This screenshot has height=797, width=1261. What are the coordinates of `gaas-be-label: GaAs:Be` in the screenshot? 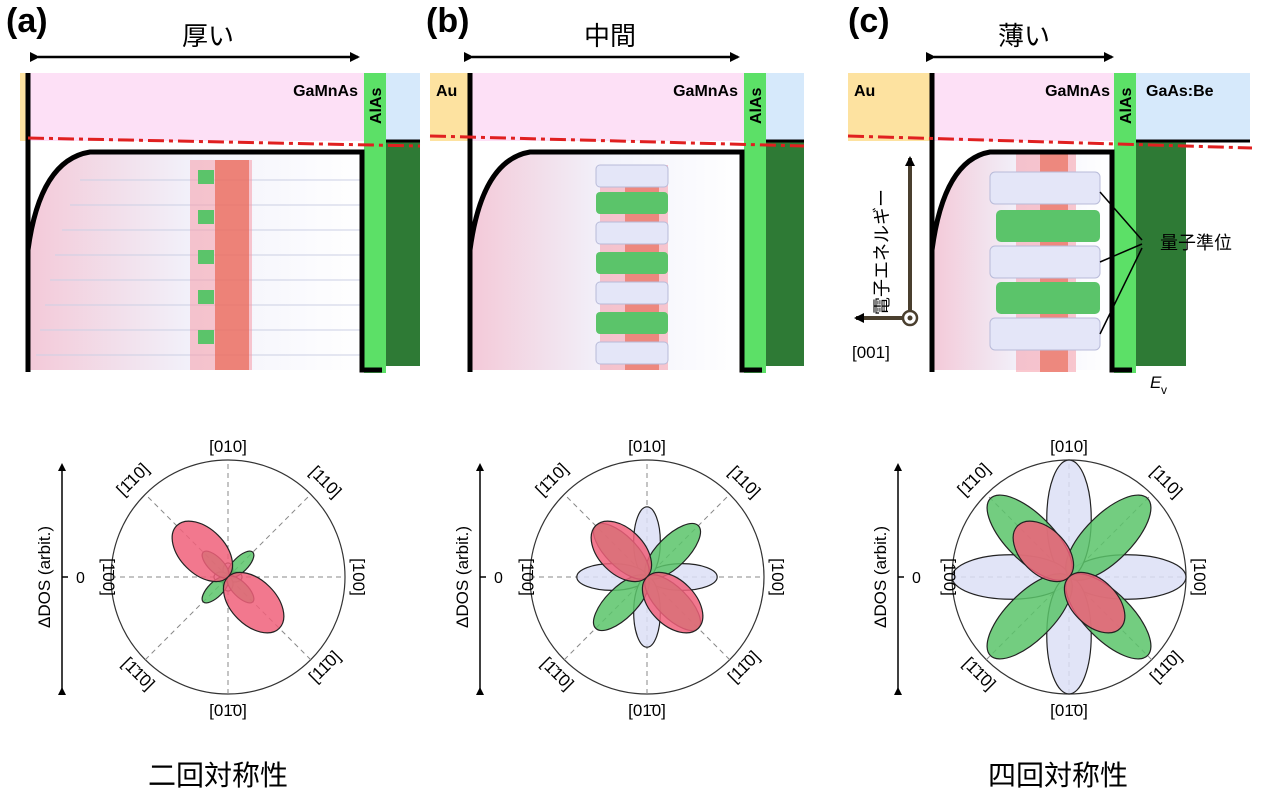 It's located at (1180, 91).